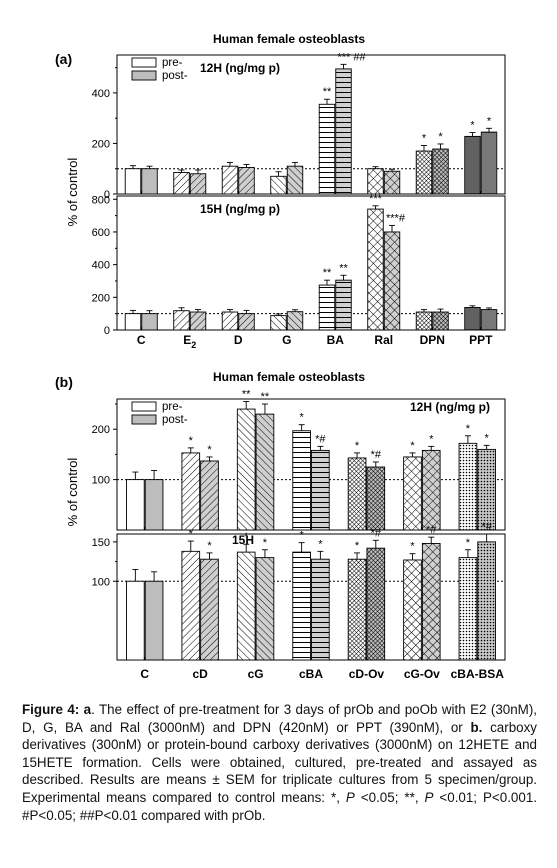  I want to click on caption-p2: P, so click(429, 797).